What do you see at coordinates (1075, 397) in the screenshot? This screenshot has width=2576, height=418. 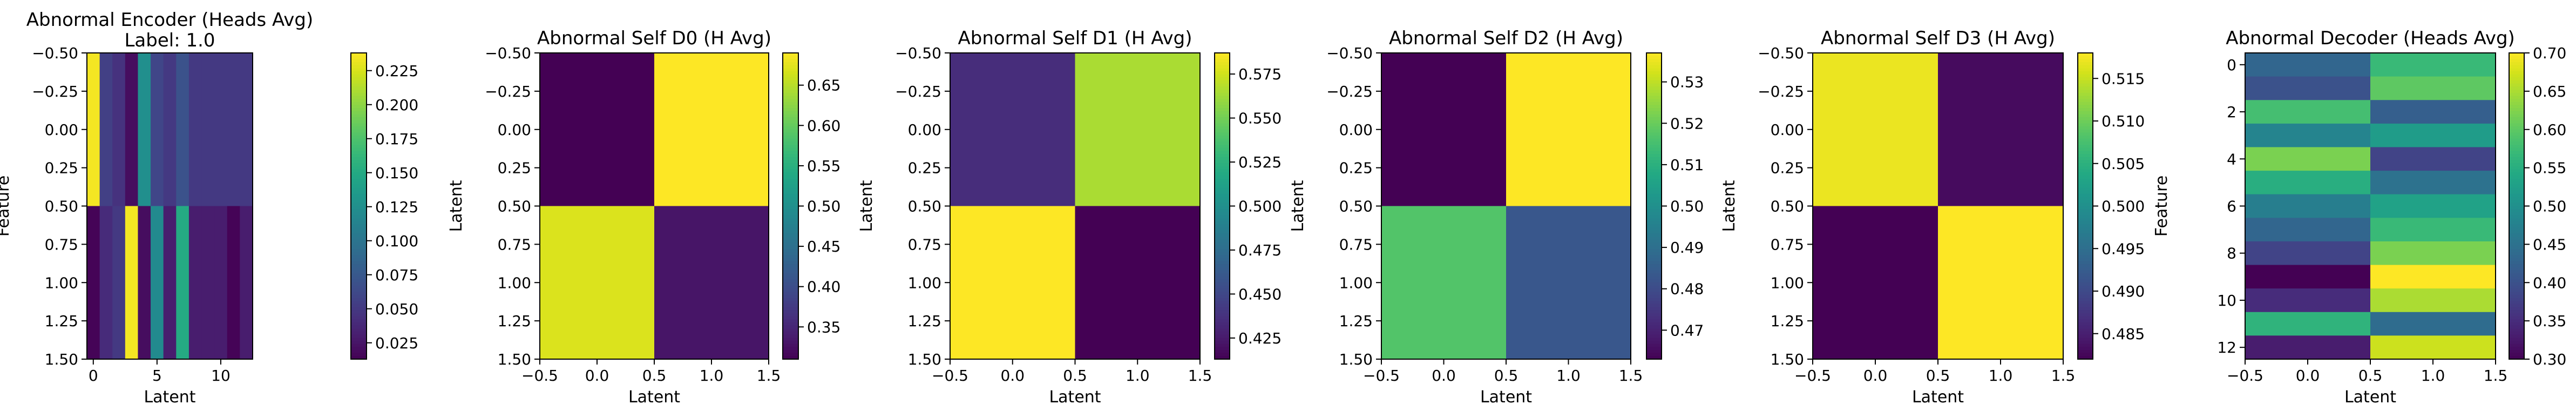 I see `x-axis-label: Latent` at bounding box center [1075, 397].